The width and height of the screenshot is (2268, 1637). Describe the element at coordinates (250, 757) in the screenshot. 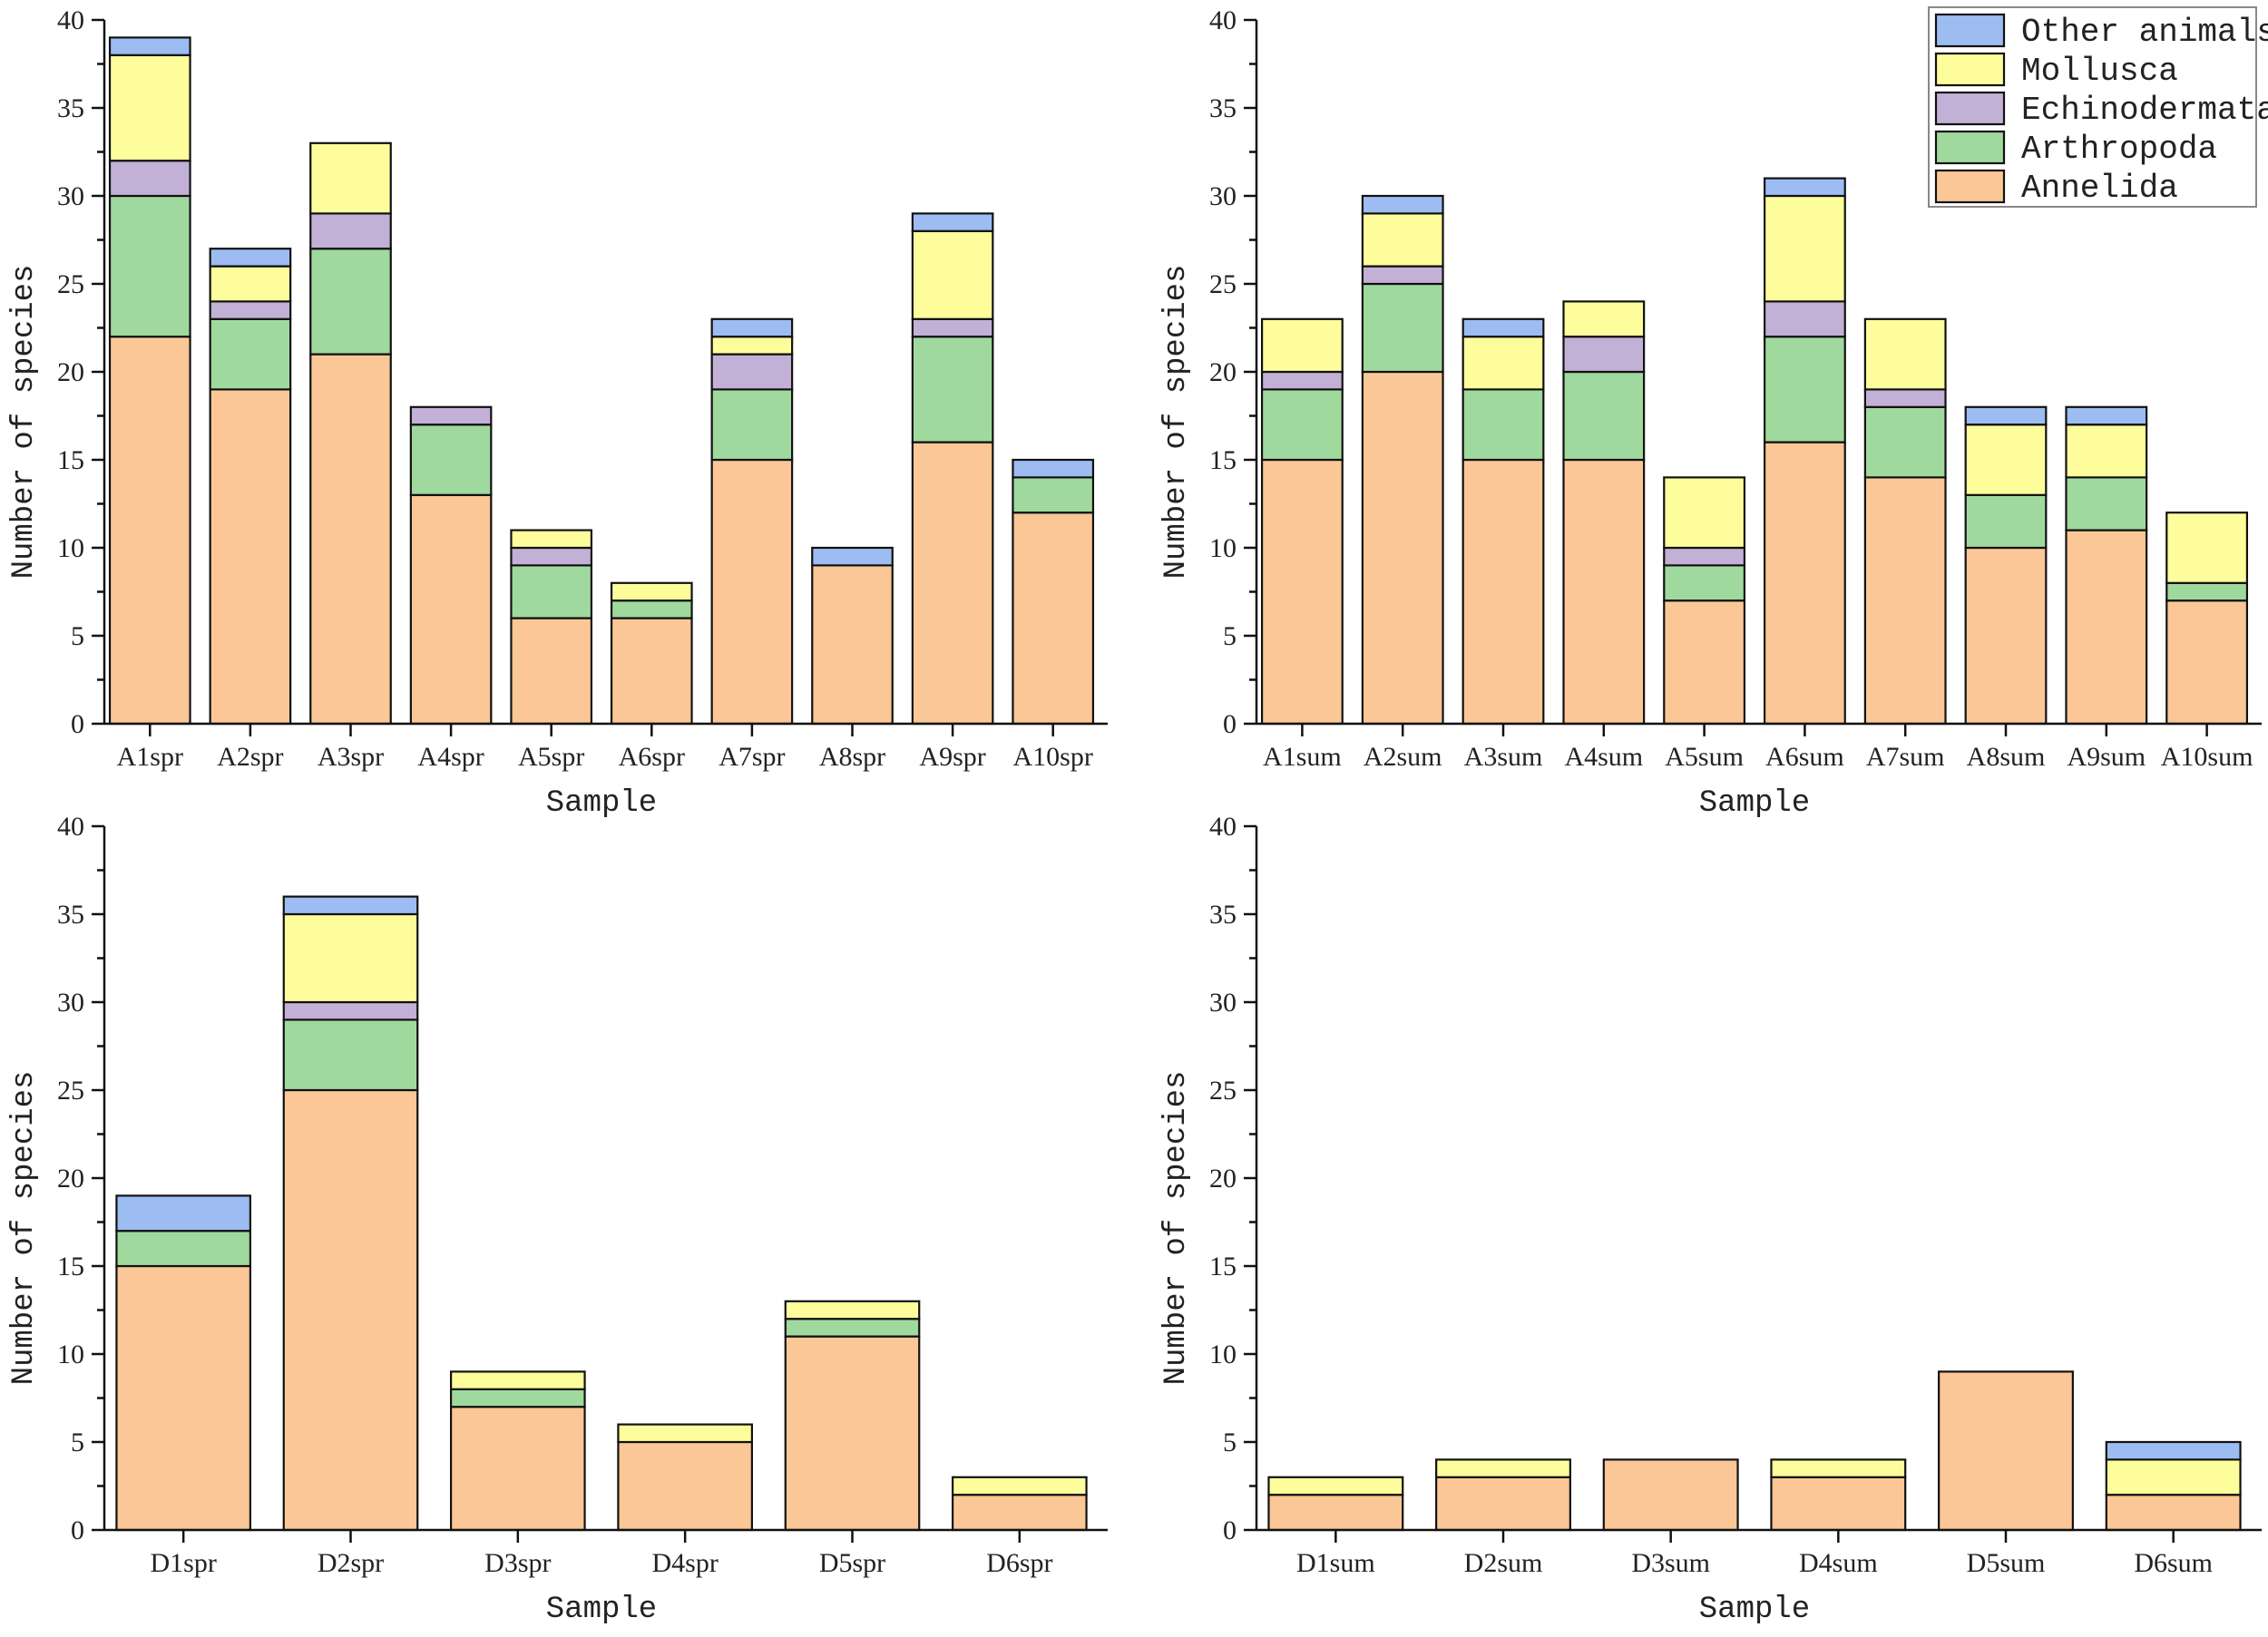

I see `x-tick-label: A2spr` at that location.